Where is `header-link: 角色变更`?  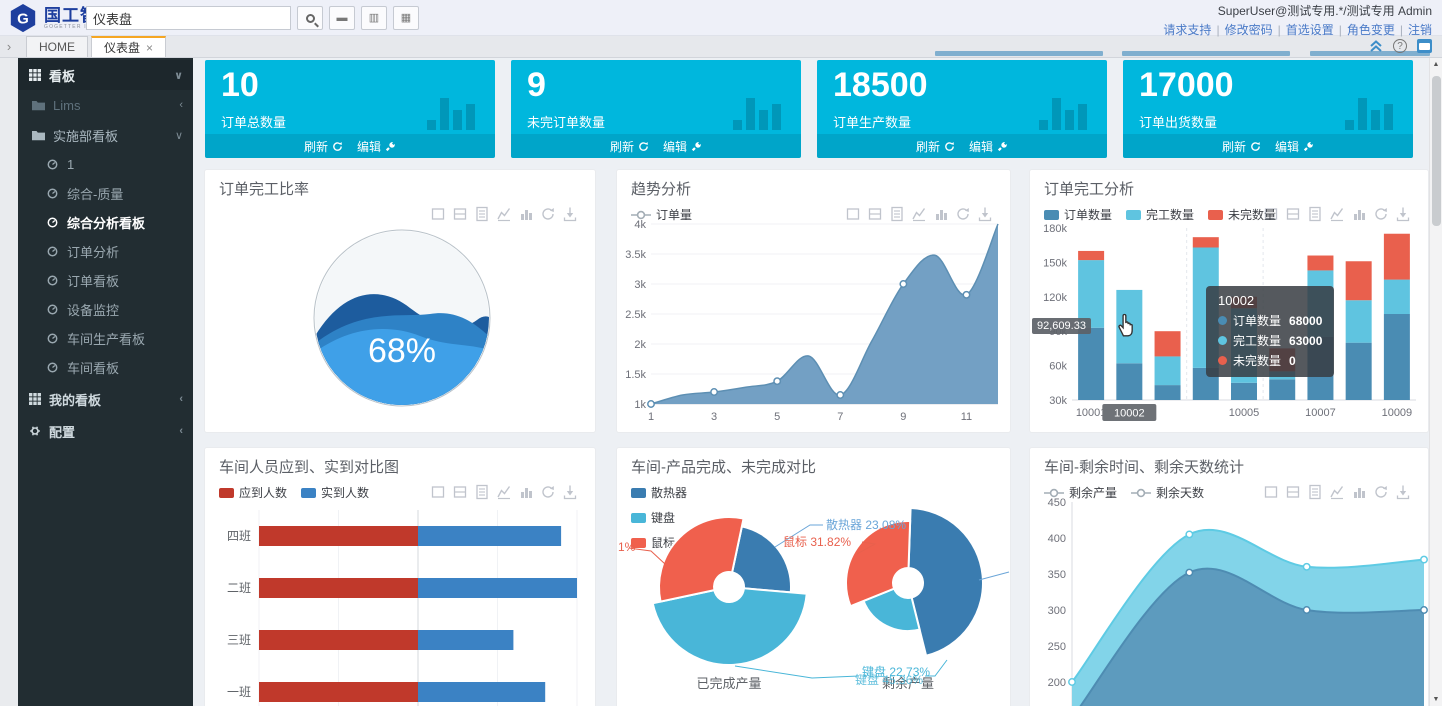
header-link: 角色变更 is located at coordinates (1370, 30).